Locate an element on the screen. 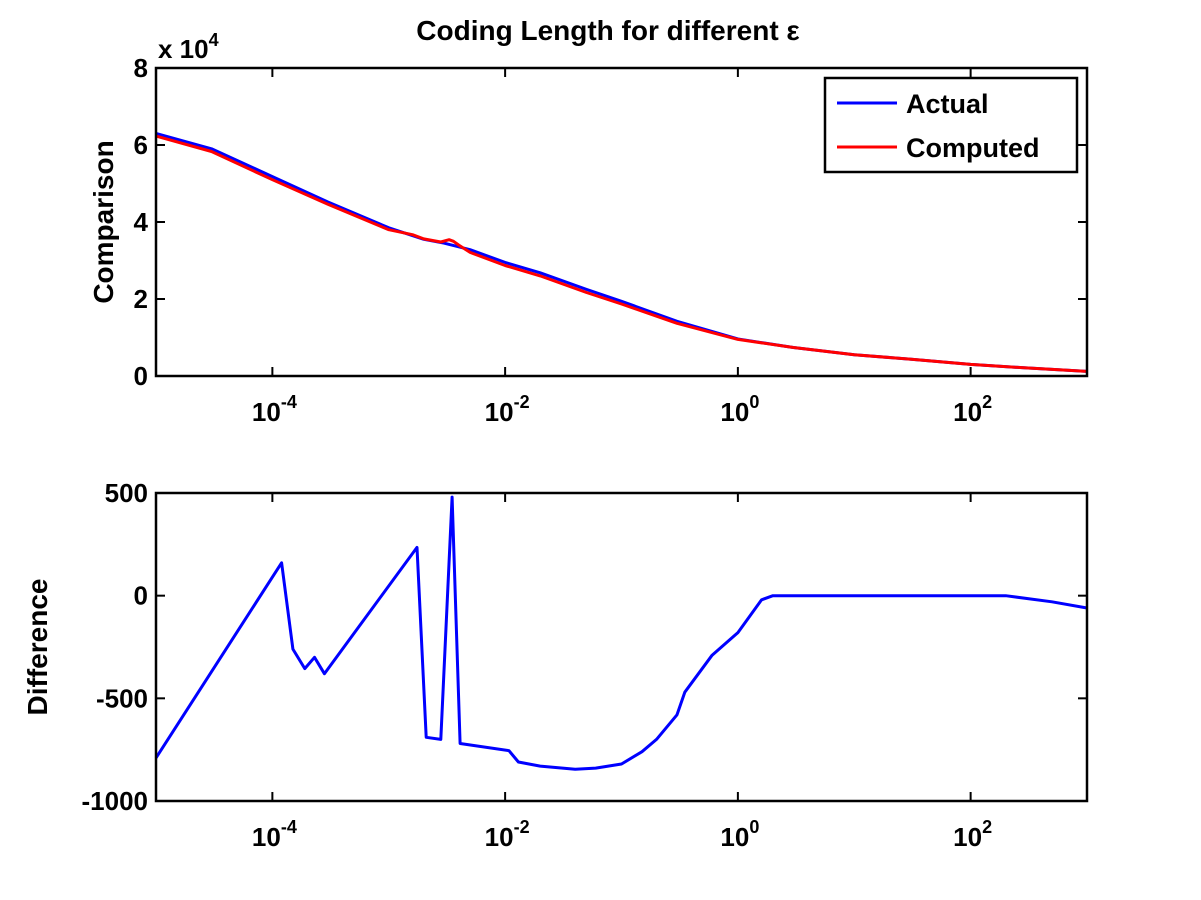 This screenshot has height=900, width=1201. bottom-xtick-label: 10⁻² is located at coordinates (507, 834).